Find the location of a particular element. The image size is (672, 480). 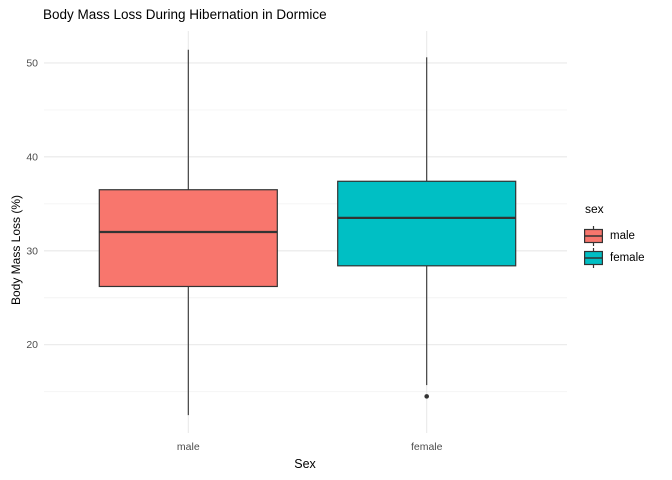

legend-entry-male: male is located at coordinates (614, 236).